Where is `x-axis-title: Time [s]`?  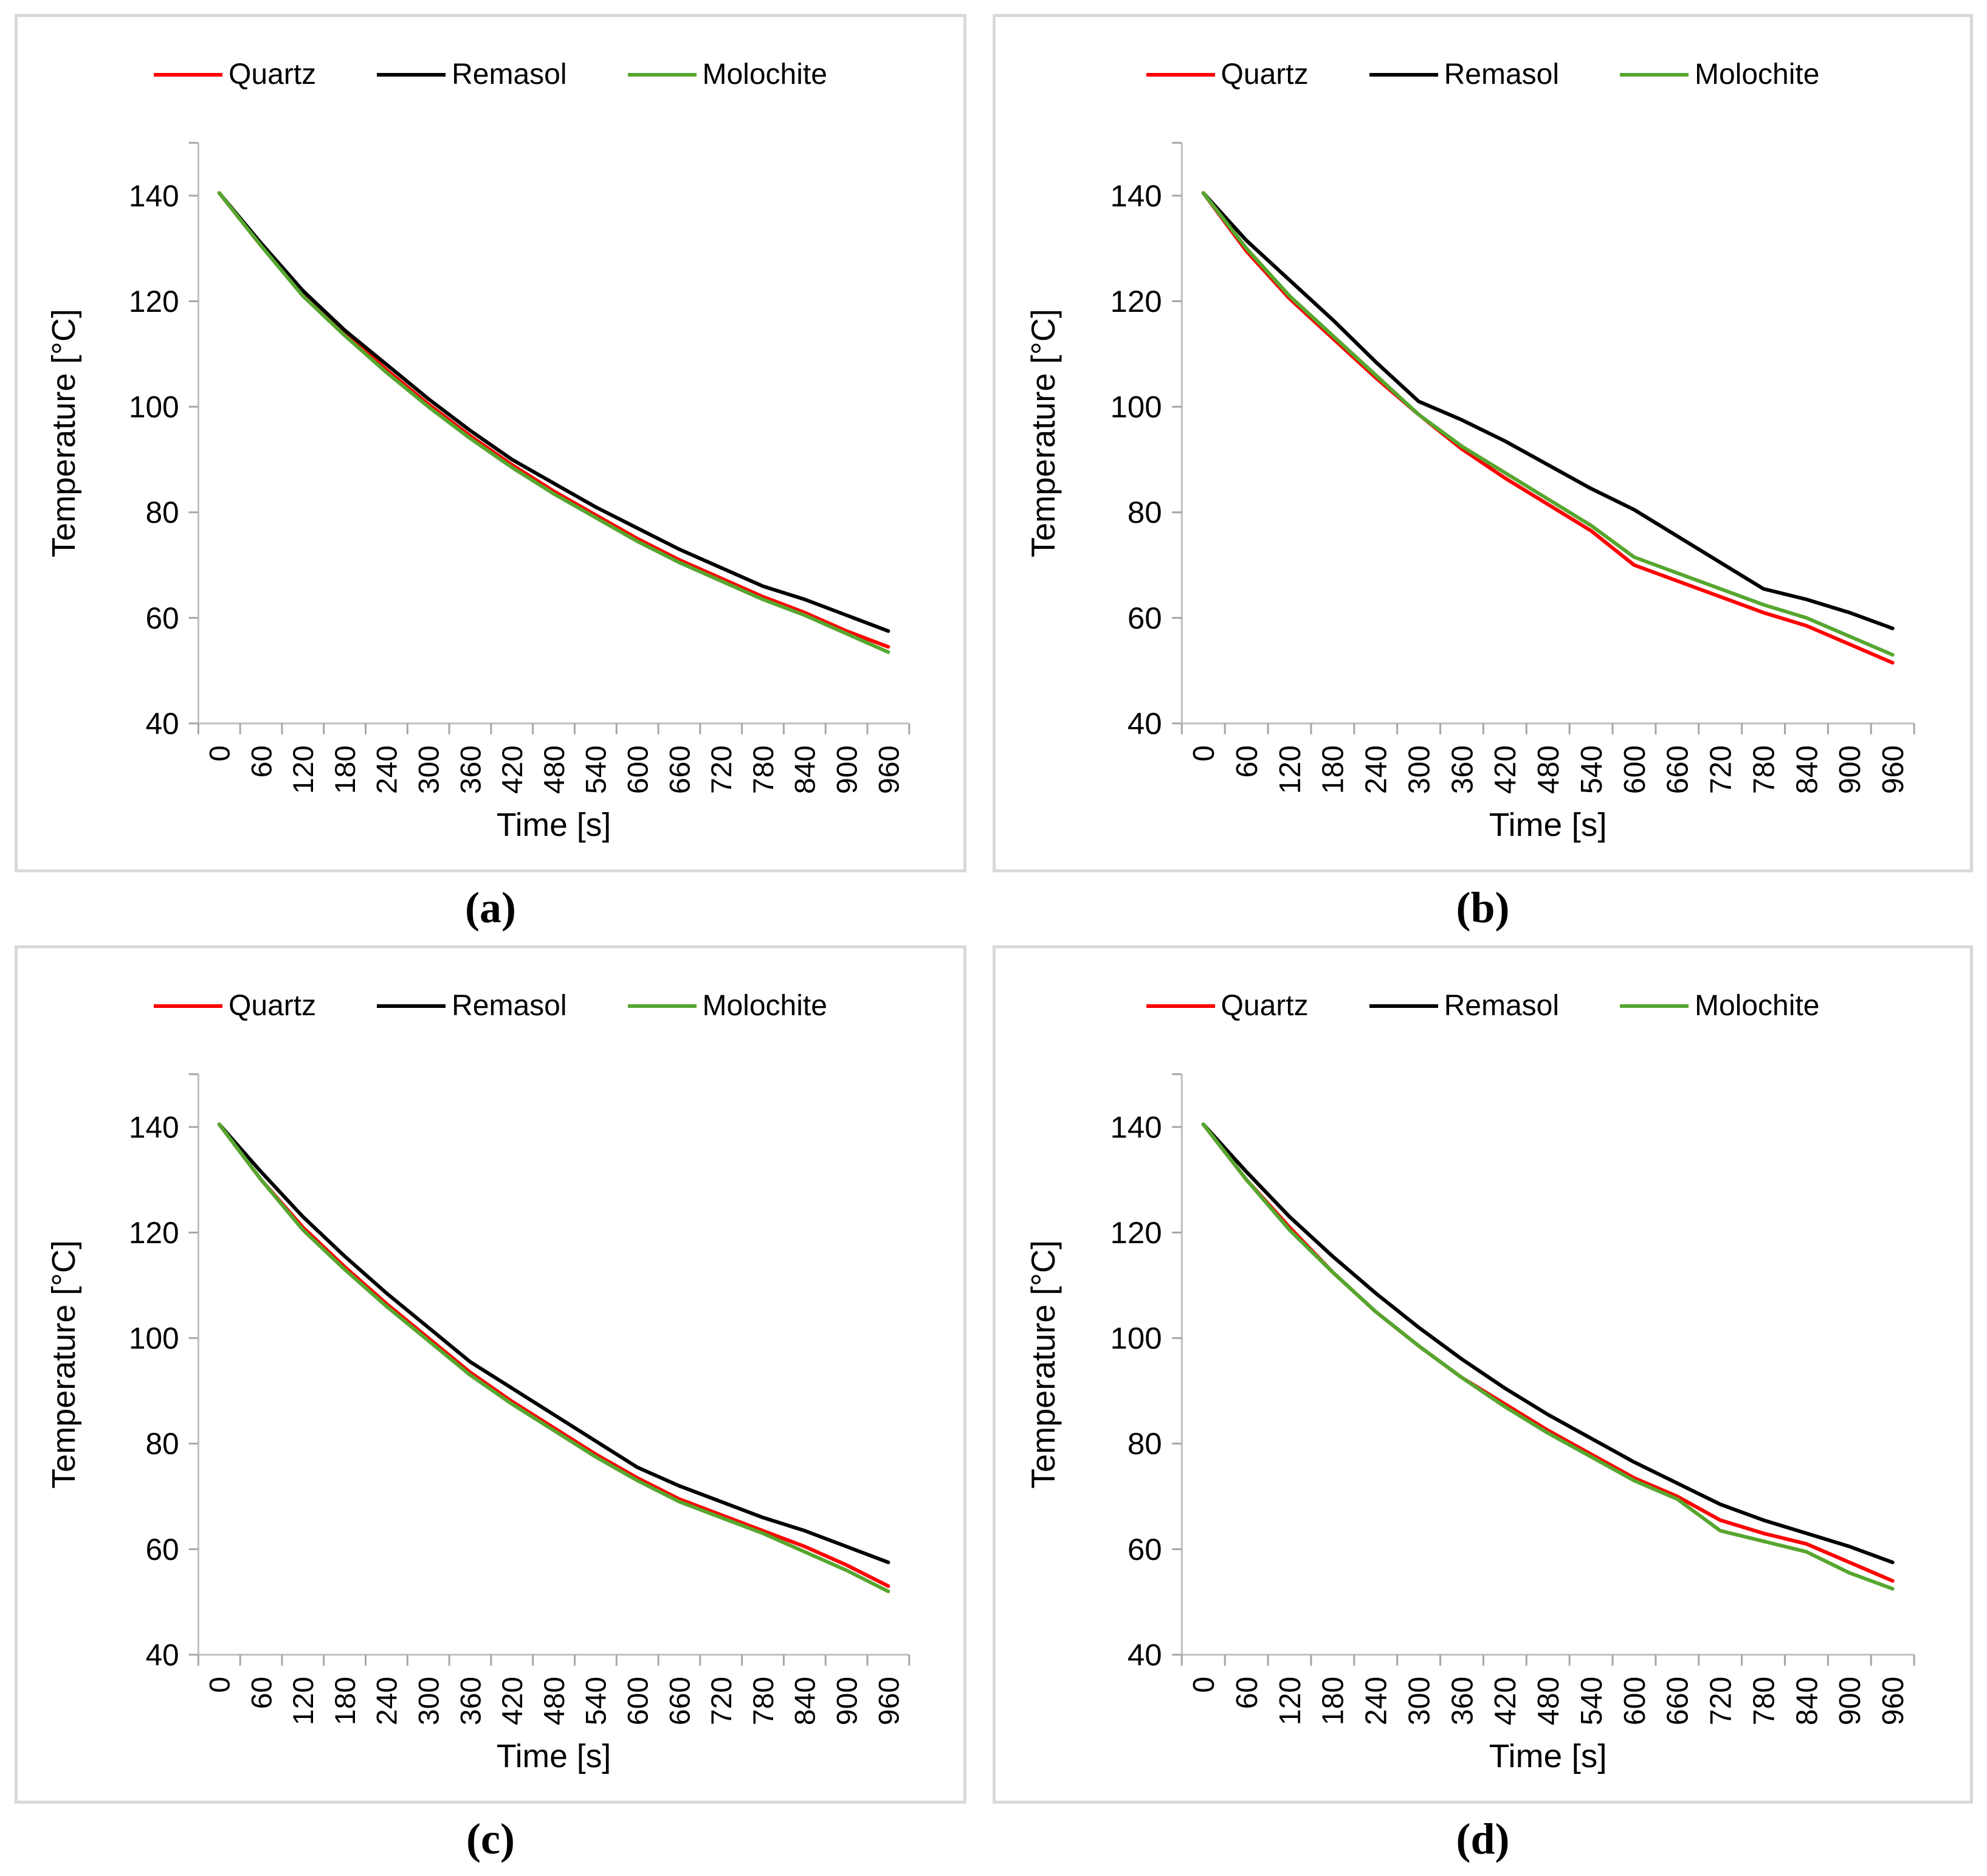 x-axis-title: Time [s] is located at coordinates (554, 1756).